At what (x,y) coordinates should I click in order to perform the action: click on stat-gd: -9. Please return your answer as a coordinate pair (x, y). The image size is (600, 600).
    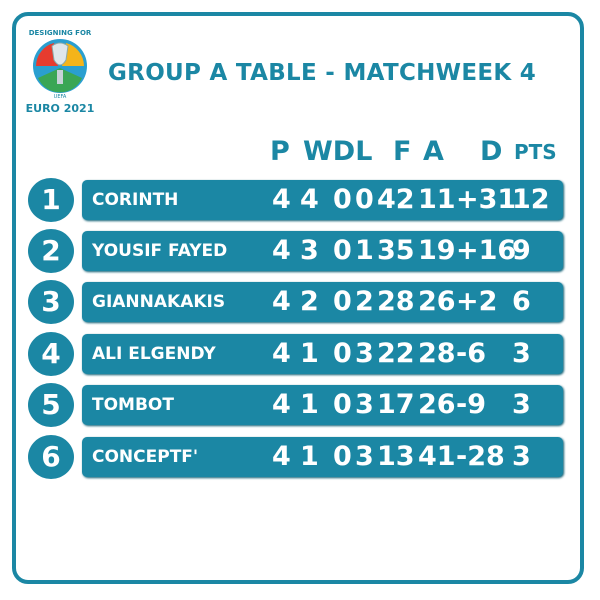
    Looking at the image, I should click on (471, 404).